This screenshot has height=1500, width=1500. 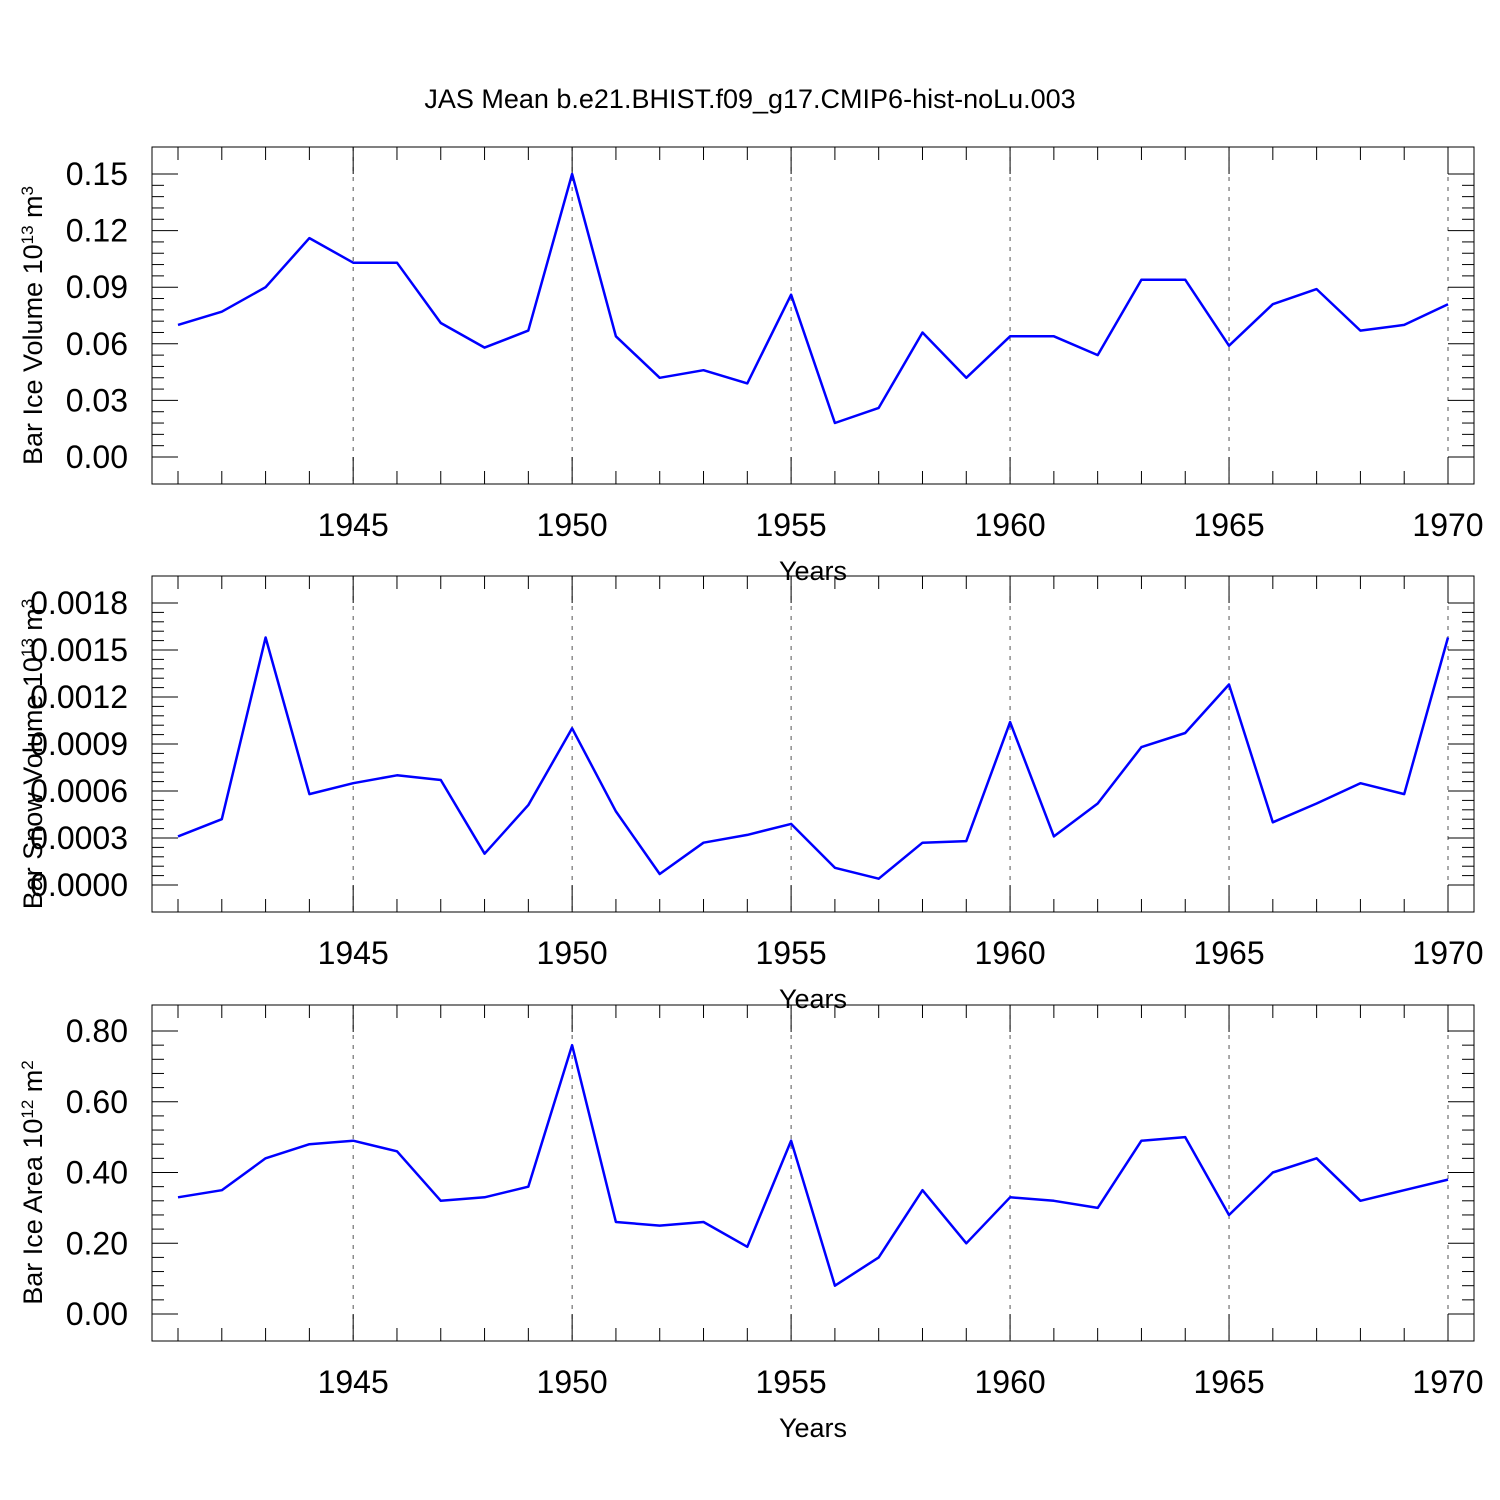 I want to click on y-tick-label: 0.20, so click(x=97, y=1243).